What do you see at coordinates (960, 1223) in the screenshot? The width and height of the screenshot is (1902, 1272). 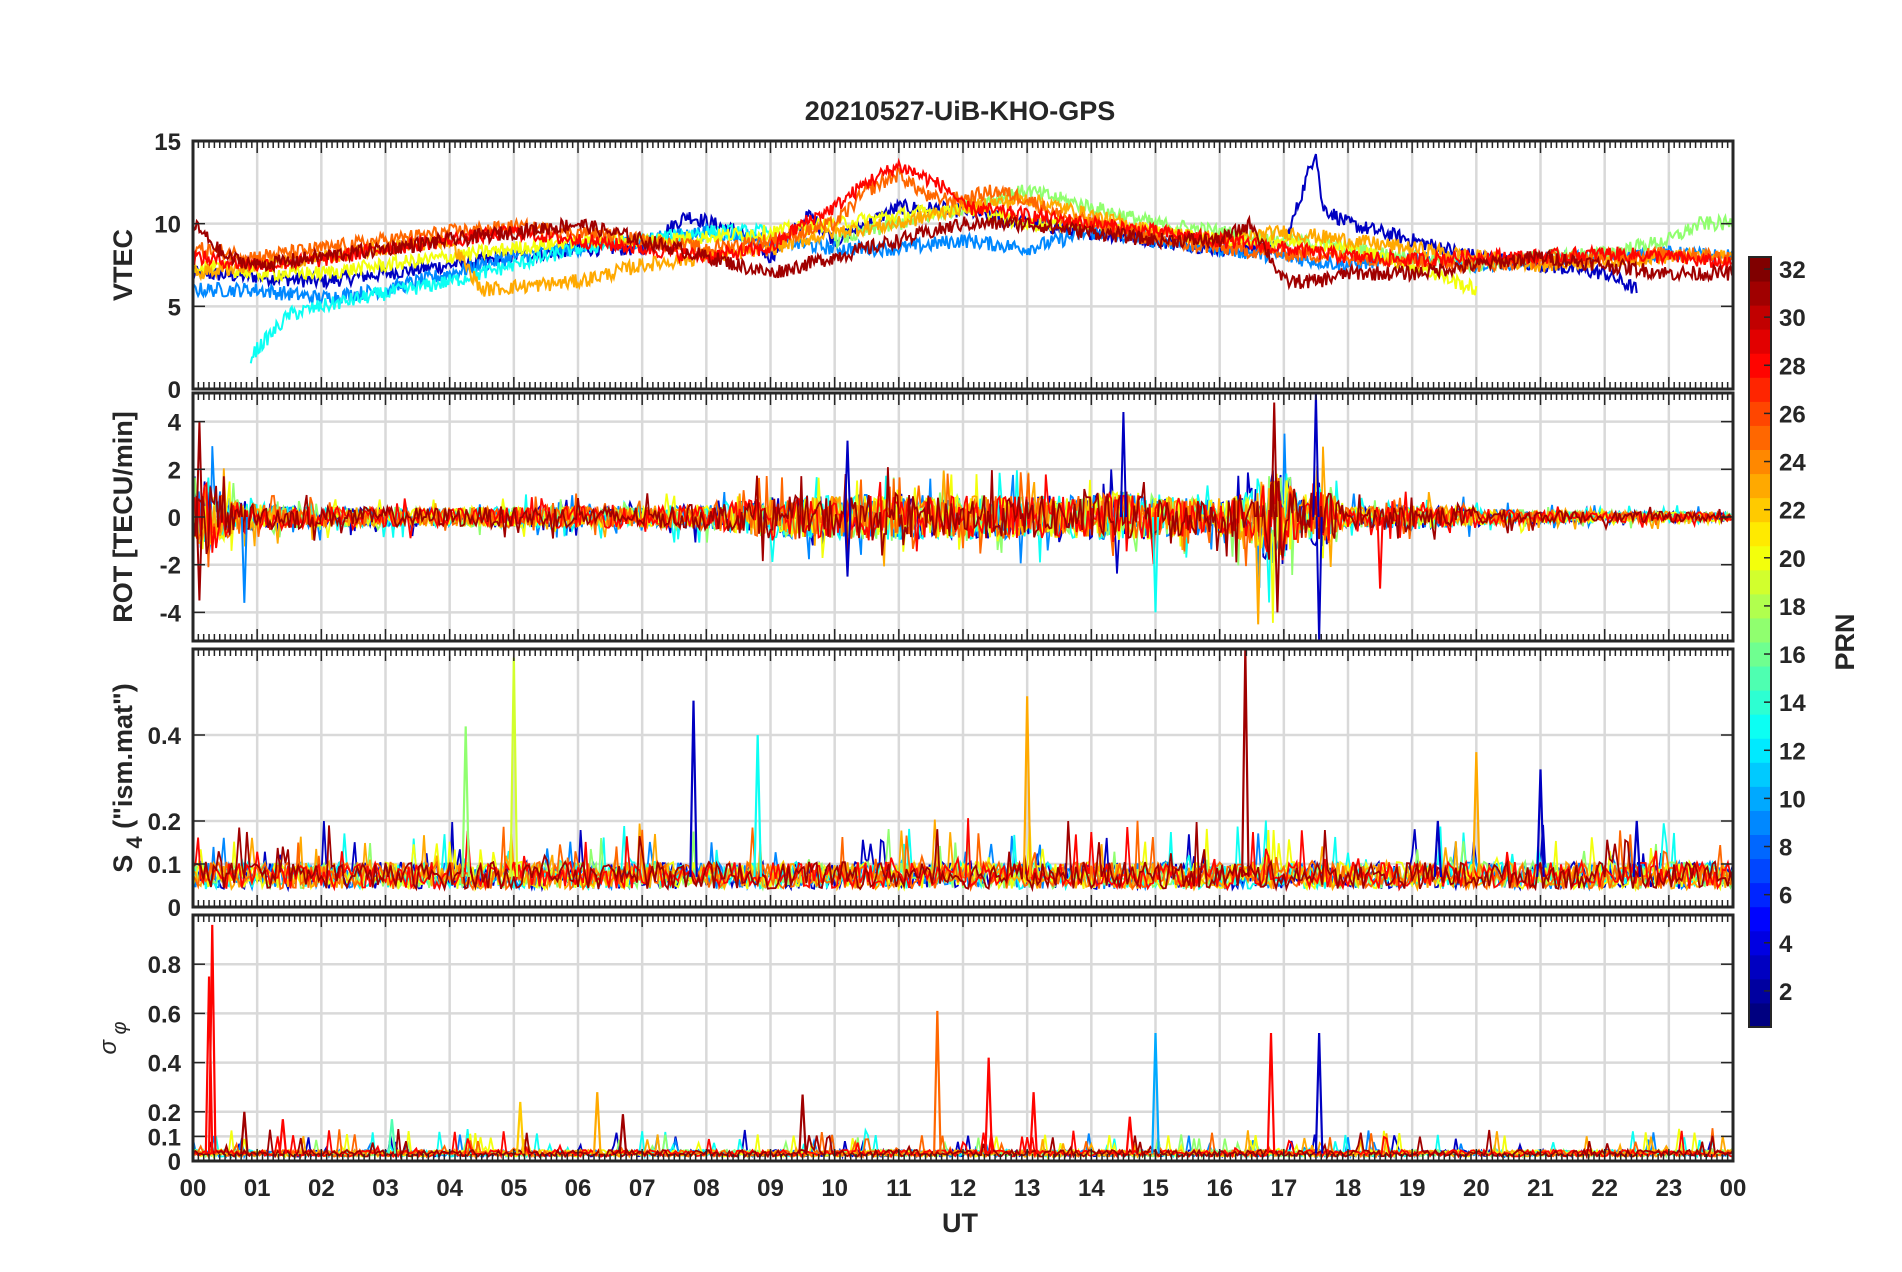 I see `x-axis-label: UT` at bounding box center [960, 1223].